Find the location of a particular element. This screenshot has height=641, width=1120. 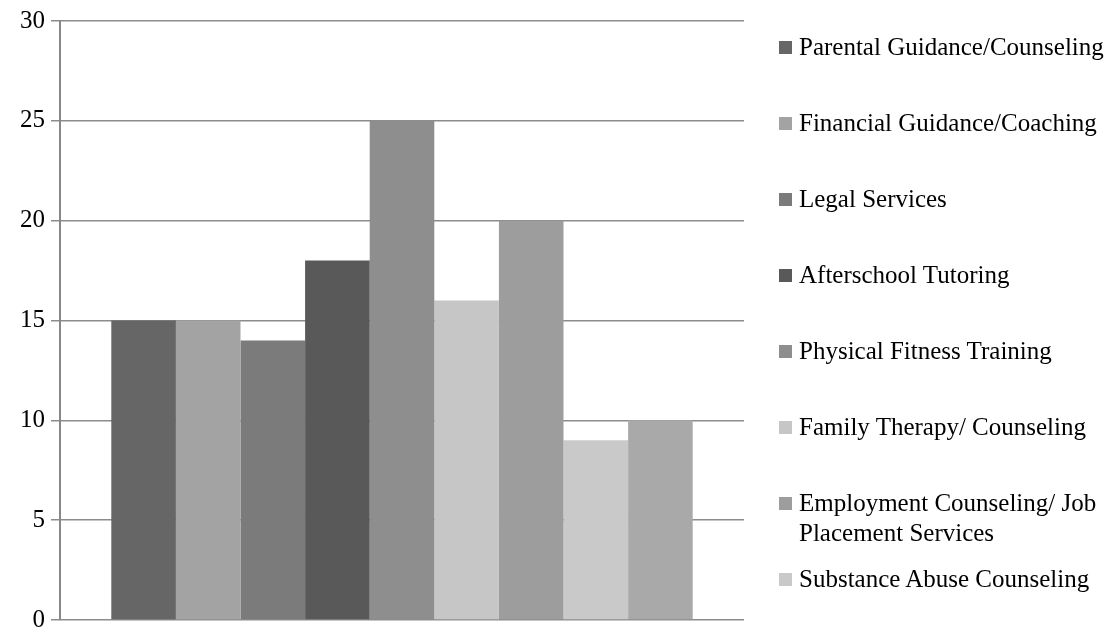

legend-label: Parental Guidance/Counseling is located at coordinates (952, 47).